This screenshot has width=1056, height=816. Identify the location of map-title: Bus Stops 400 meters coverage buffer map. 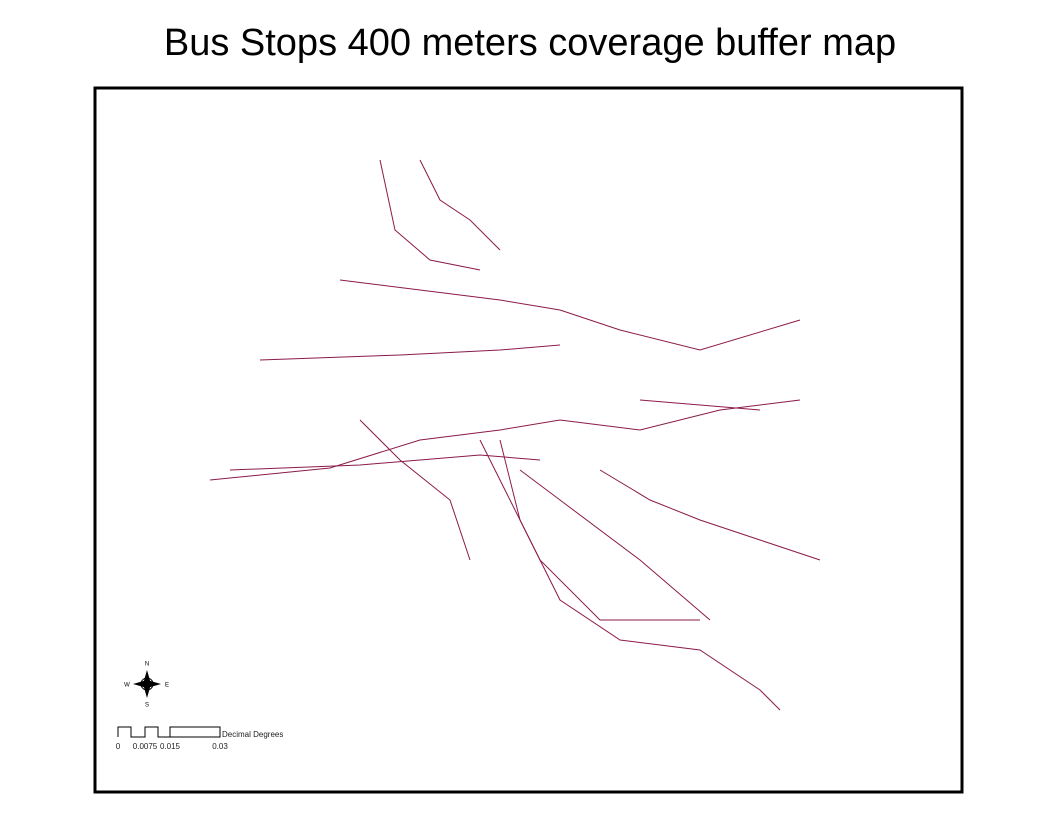
(530, 43).